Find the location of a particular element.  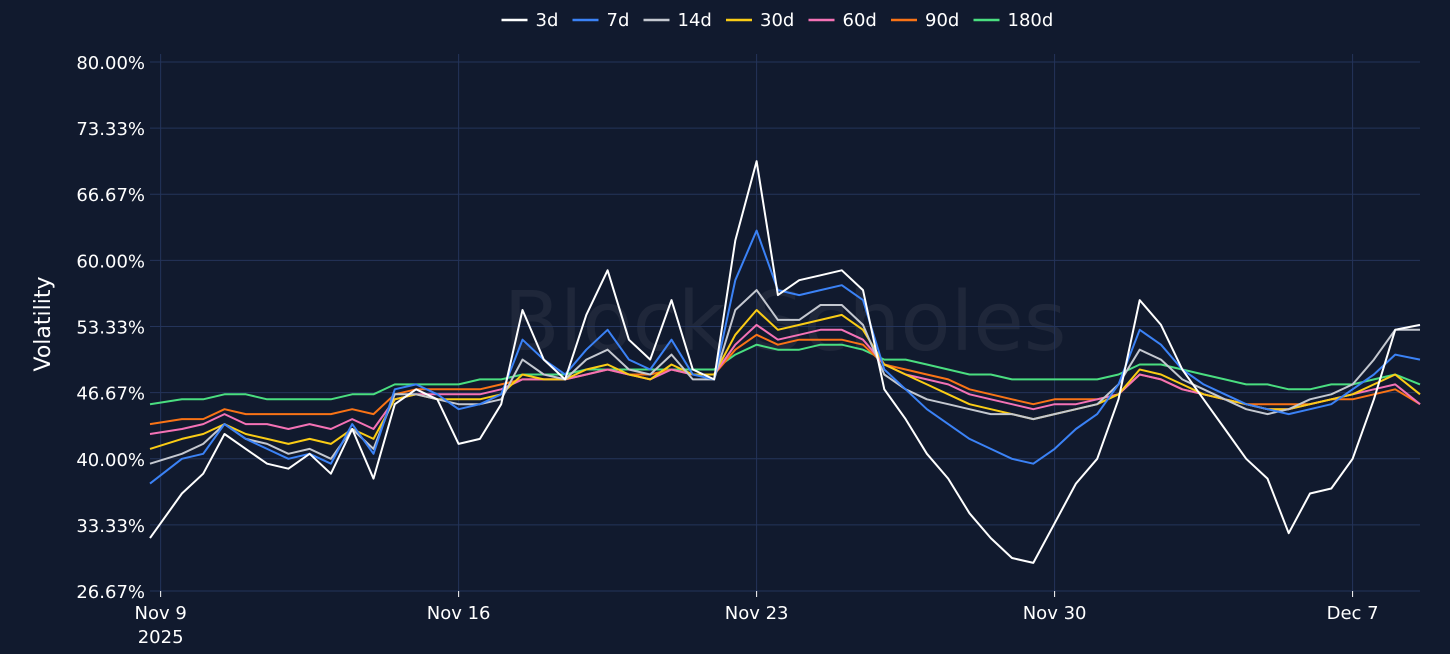

legend-label: 30d is located at coordinates (777, 20).